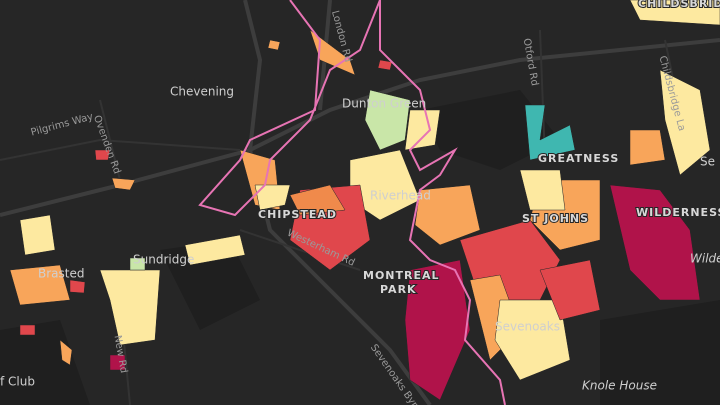 This screenshot has width=720, height=405. What do you see at coordinates (527, 327) in the screenshot?
I see `place-label: Sevenoaks` at bounding box center [527, 327].